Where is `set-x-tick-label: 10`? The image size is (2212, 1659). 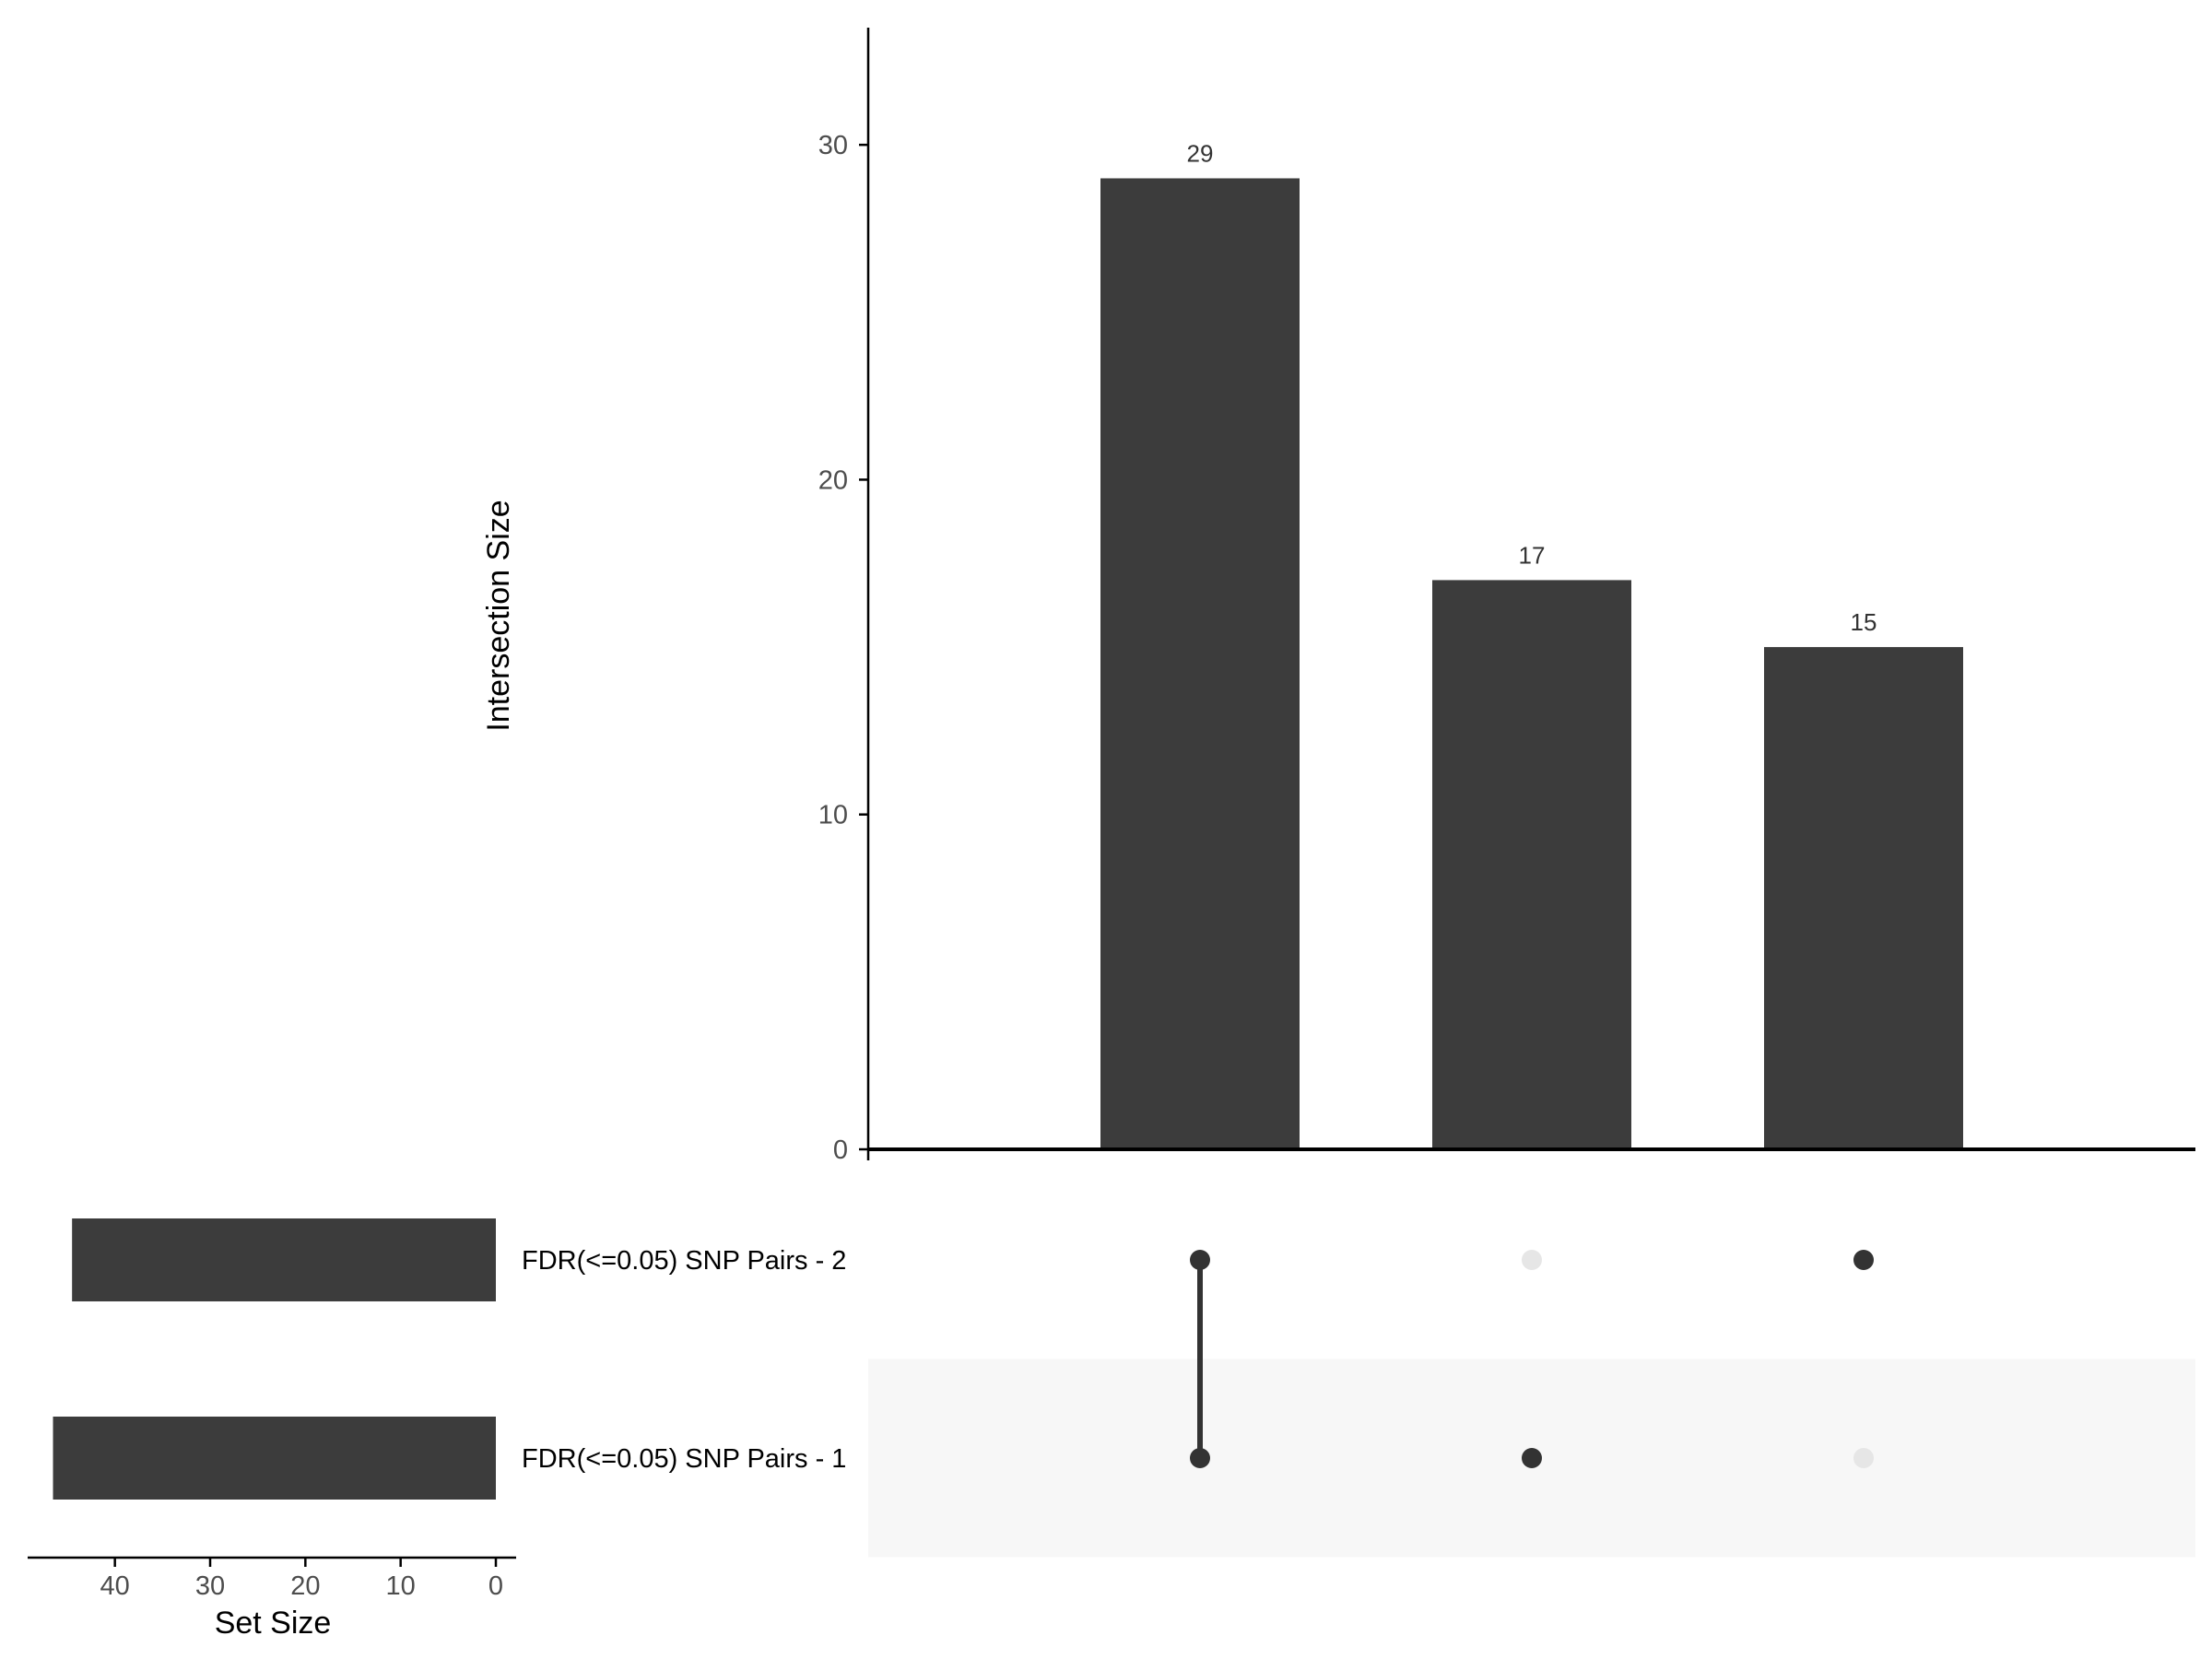 set-x-tick-label: 10 is located at coordinates (401, 1586).